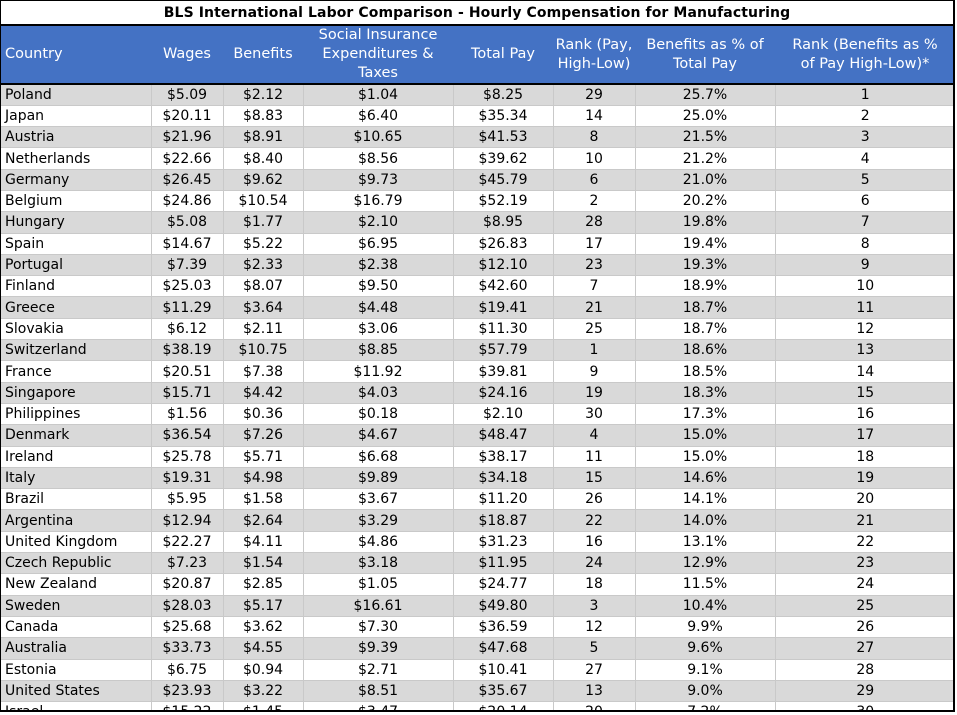 Image resolution: width=957 pixels, height=715 pixels. I want to click on cell-benefits: $3.64, so click(263, 307).